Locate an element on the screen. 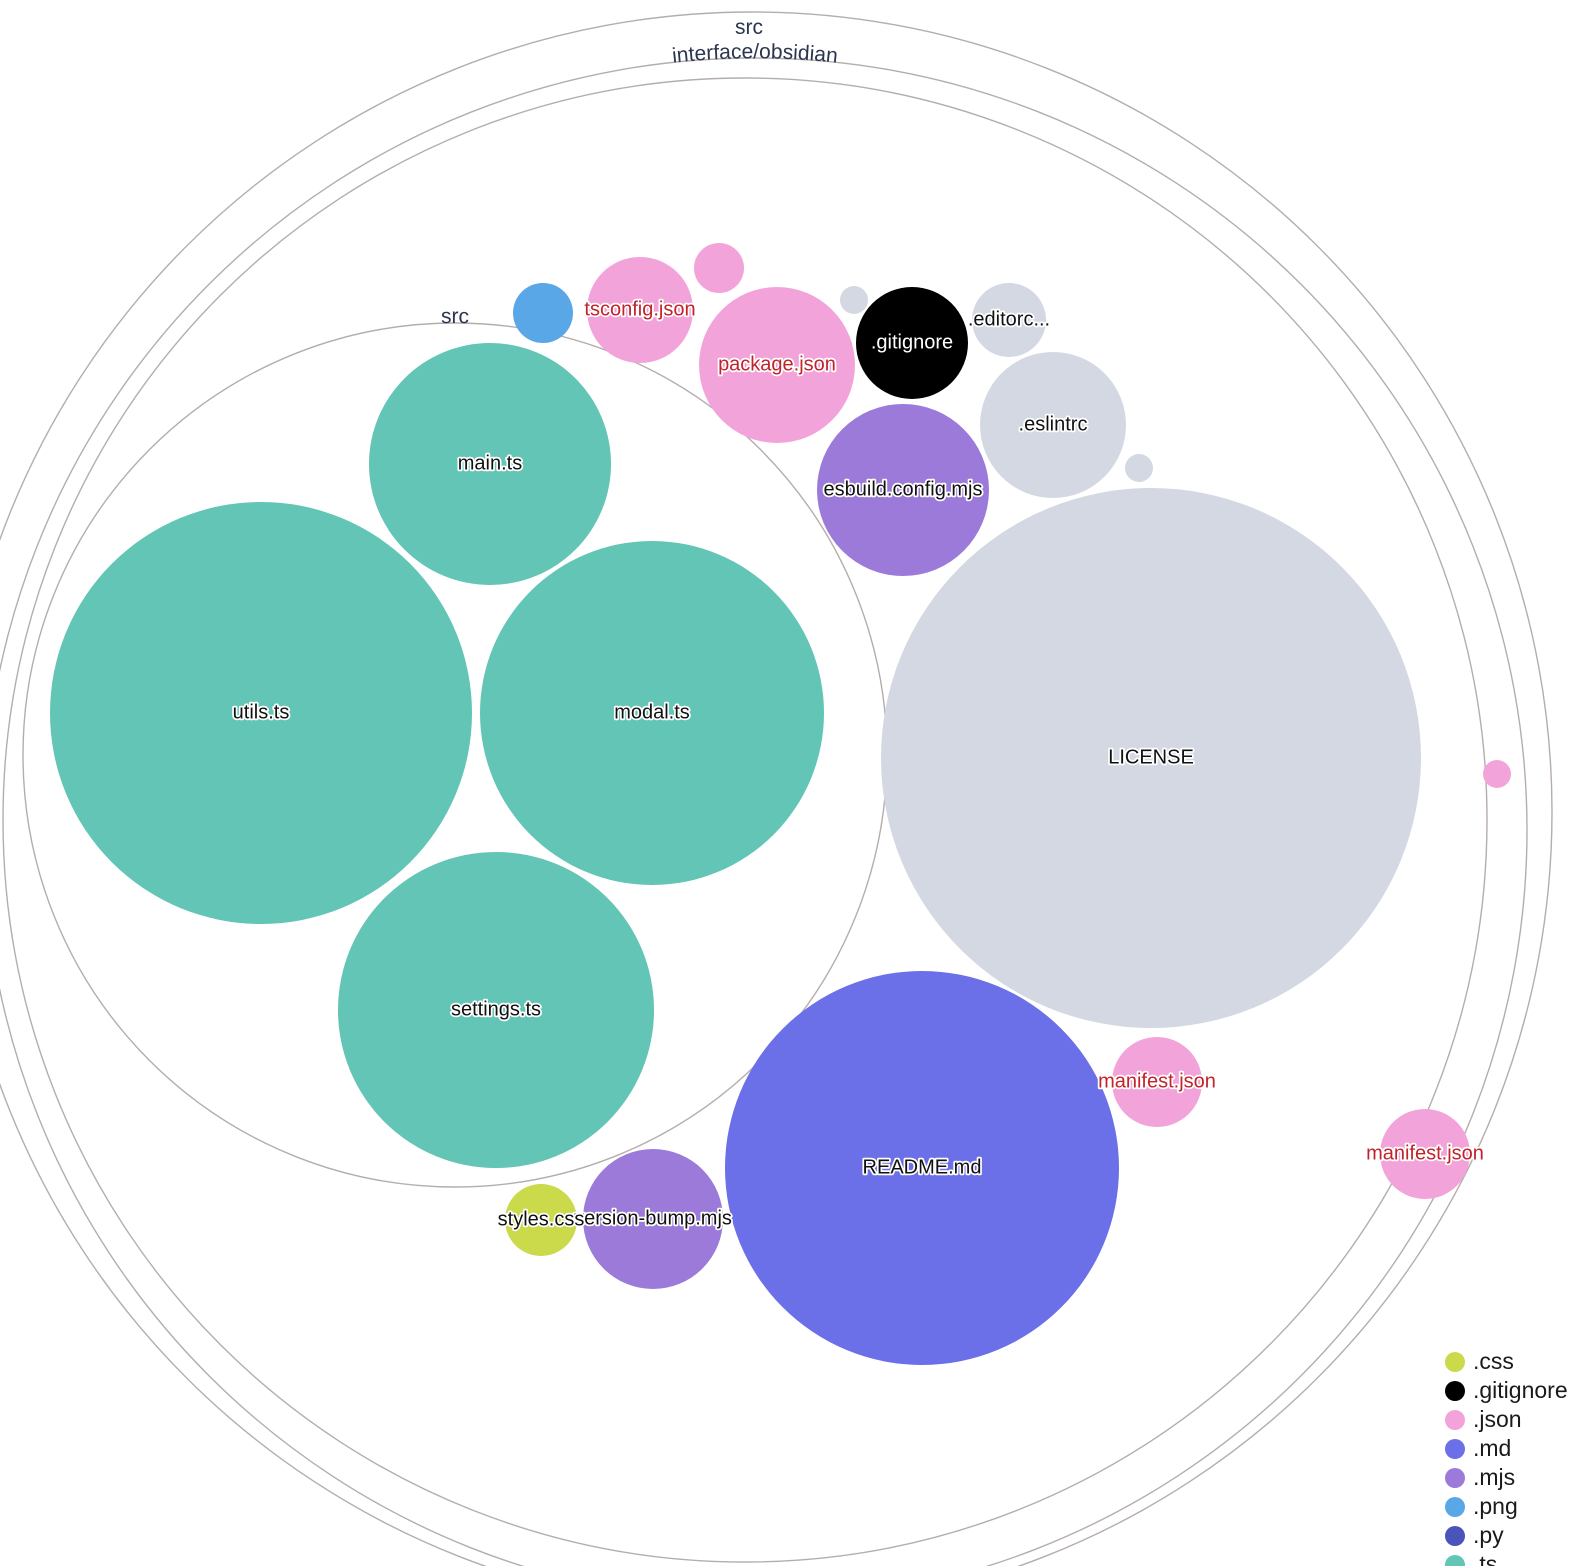  file-label-utils-ts: utils.ts is located at coordinates (261, 712).